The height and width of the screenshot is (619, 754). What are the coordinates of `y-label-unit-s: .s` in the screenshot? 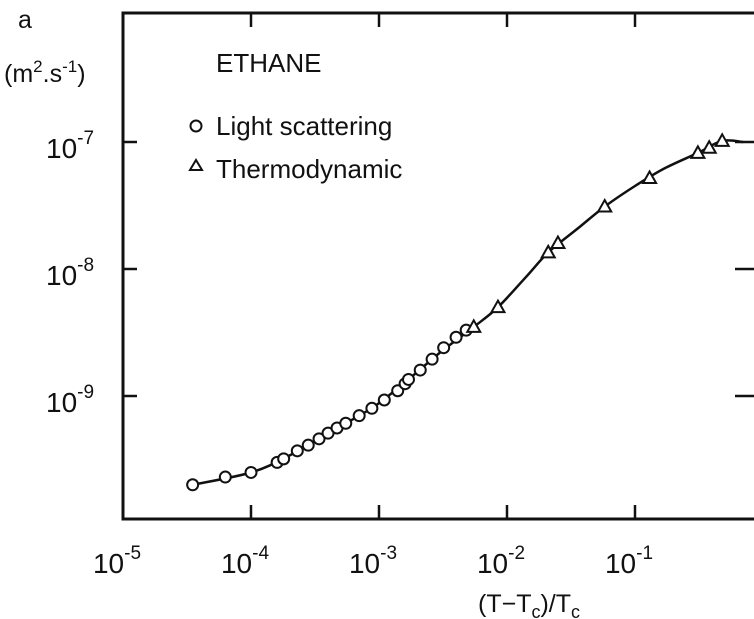 It's located at (52, 74).